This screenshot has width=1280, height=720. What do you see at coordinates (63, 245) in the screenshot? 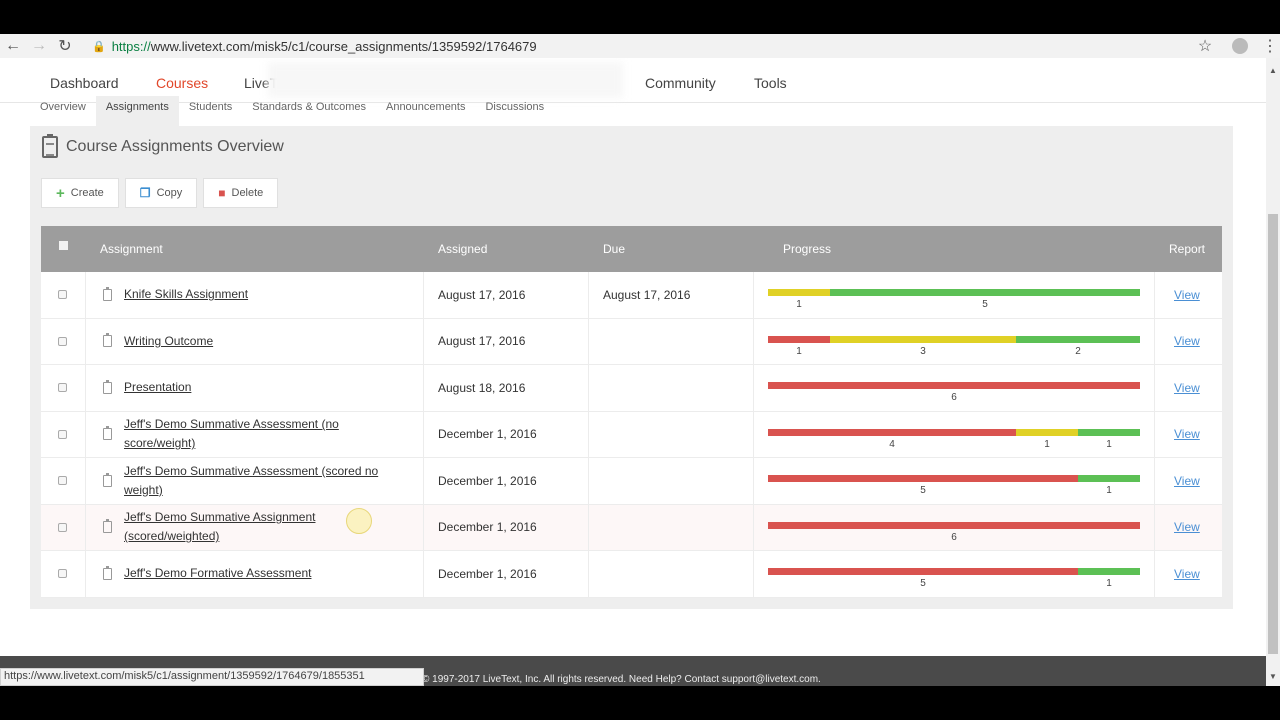
I see `select-all-checkbox` at bounding box center [63, 245].